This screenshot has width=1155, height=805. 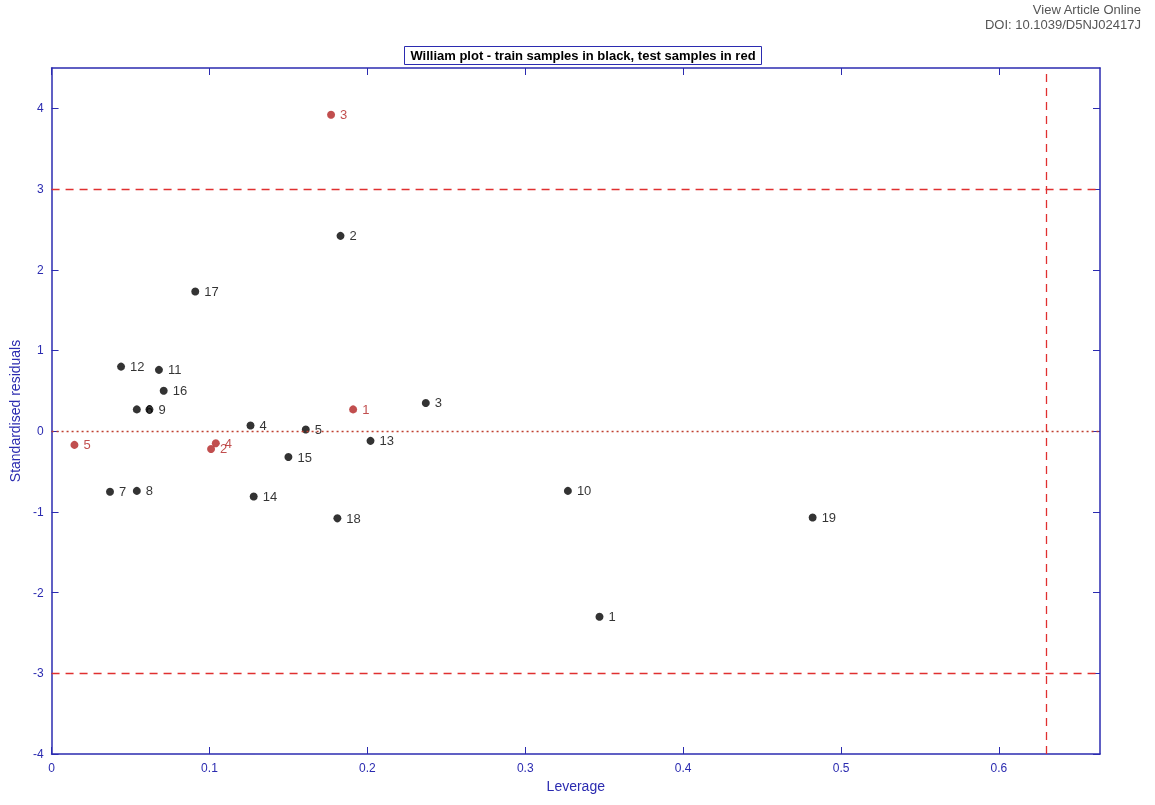 I want to click on annotation: 14, so click(x=270, y=497).